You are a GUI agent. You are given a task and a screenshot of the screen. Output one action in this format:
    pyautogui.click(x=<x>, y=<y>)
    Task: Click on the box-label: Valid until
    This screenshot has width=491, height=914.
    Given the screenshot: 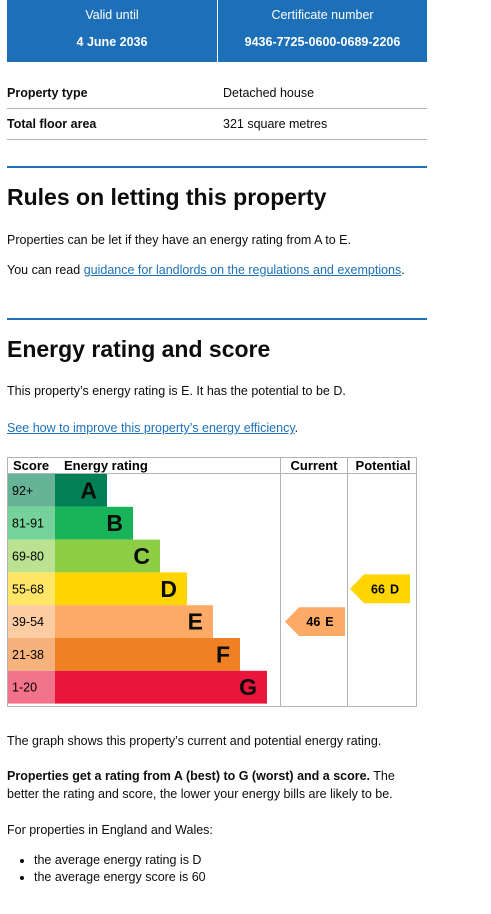 What is the action you would take?
    pyautogui.click(x=112, y=15)
    